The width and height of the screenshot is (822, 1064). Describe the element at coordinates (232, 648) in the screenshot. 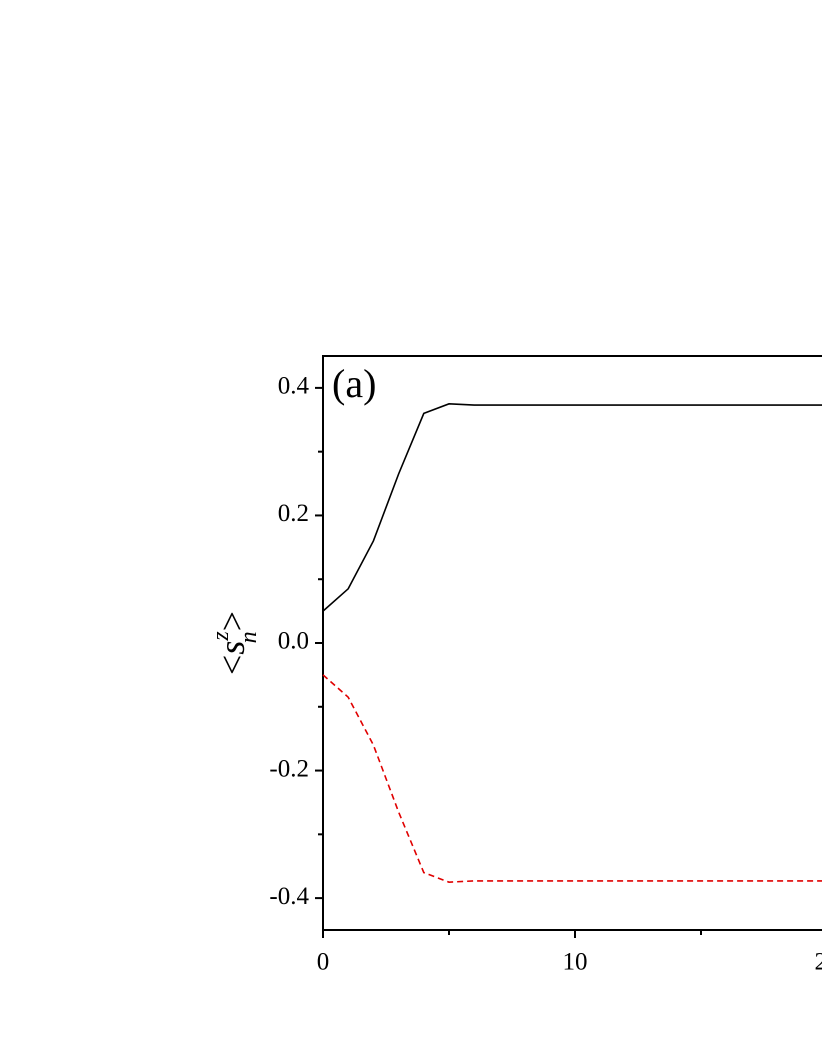

I see `y-label-base: s` at that location.